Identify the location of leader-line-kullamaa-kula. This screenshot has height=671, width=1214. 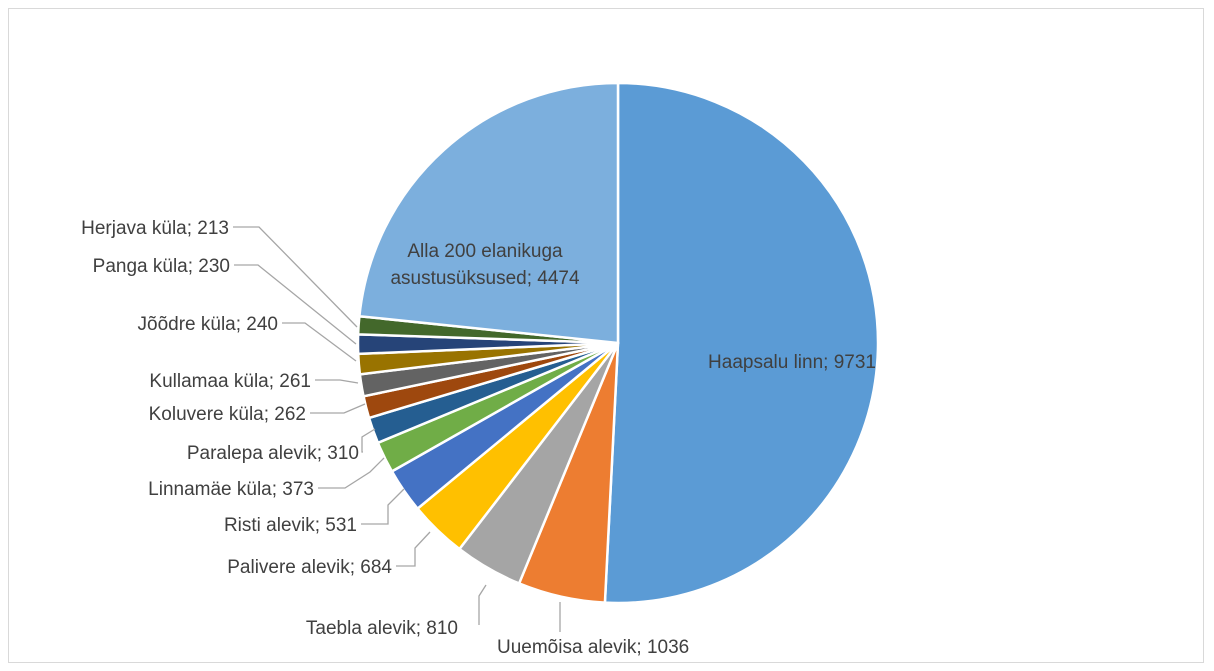
(337, 381).